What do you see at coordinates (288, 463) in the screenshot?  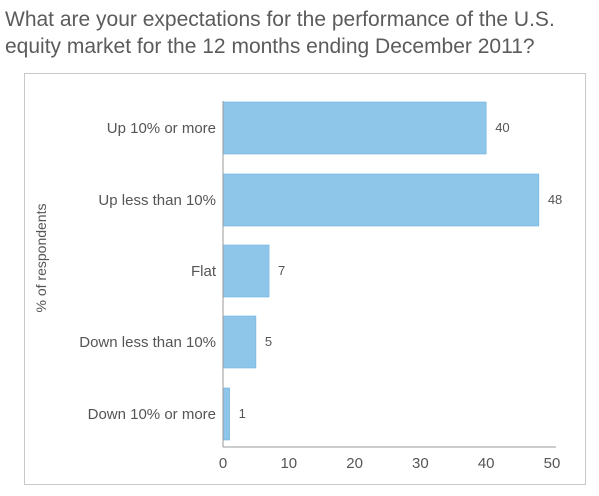 I see `x-tick-label: 10` at bounding box center [288, 463].